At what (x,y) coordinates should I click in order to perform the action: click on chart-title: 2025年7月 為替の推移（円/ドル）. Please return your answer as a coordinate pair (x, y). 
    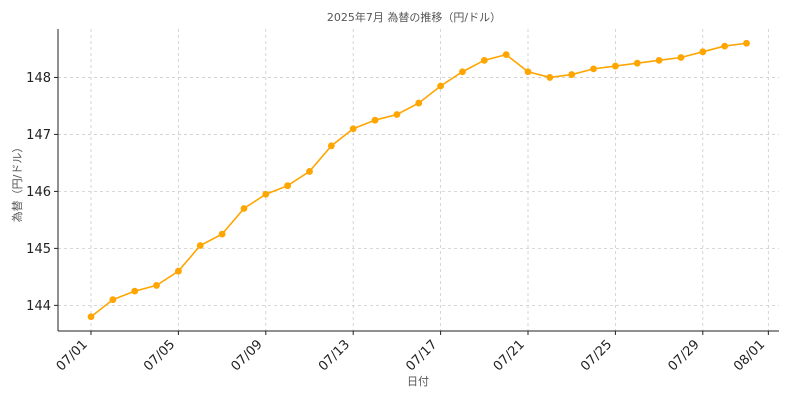
    Looking at the image, I should click on (414, 17).